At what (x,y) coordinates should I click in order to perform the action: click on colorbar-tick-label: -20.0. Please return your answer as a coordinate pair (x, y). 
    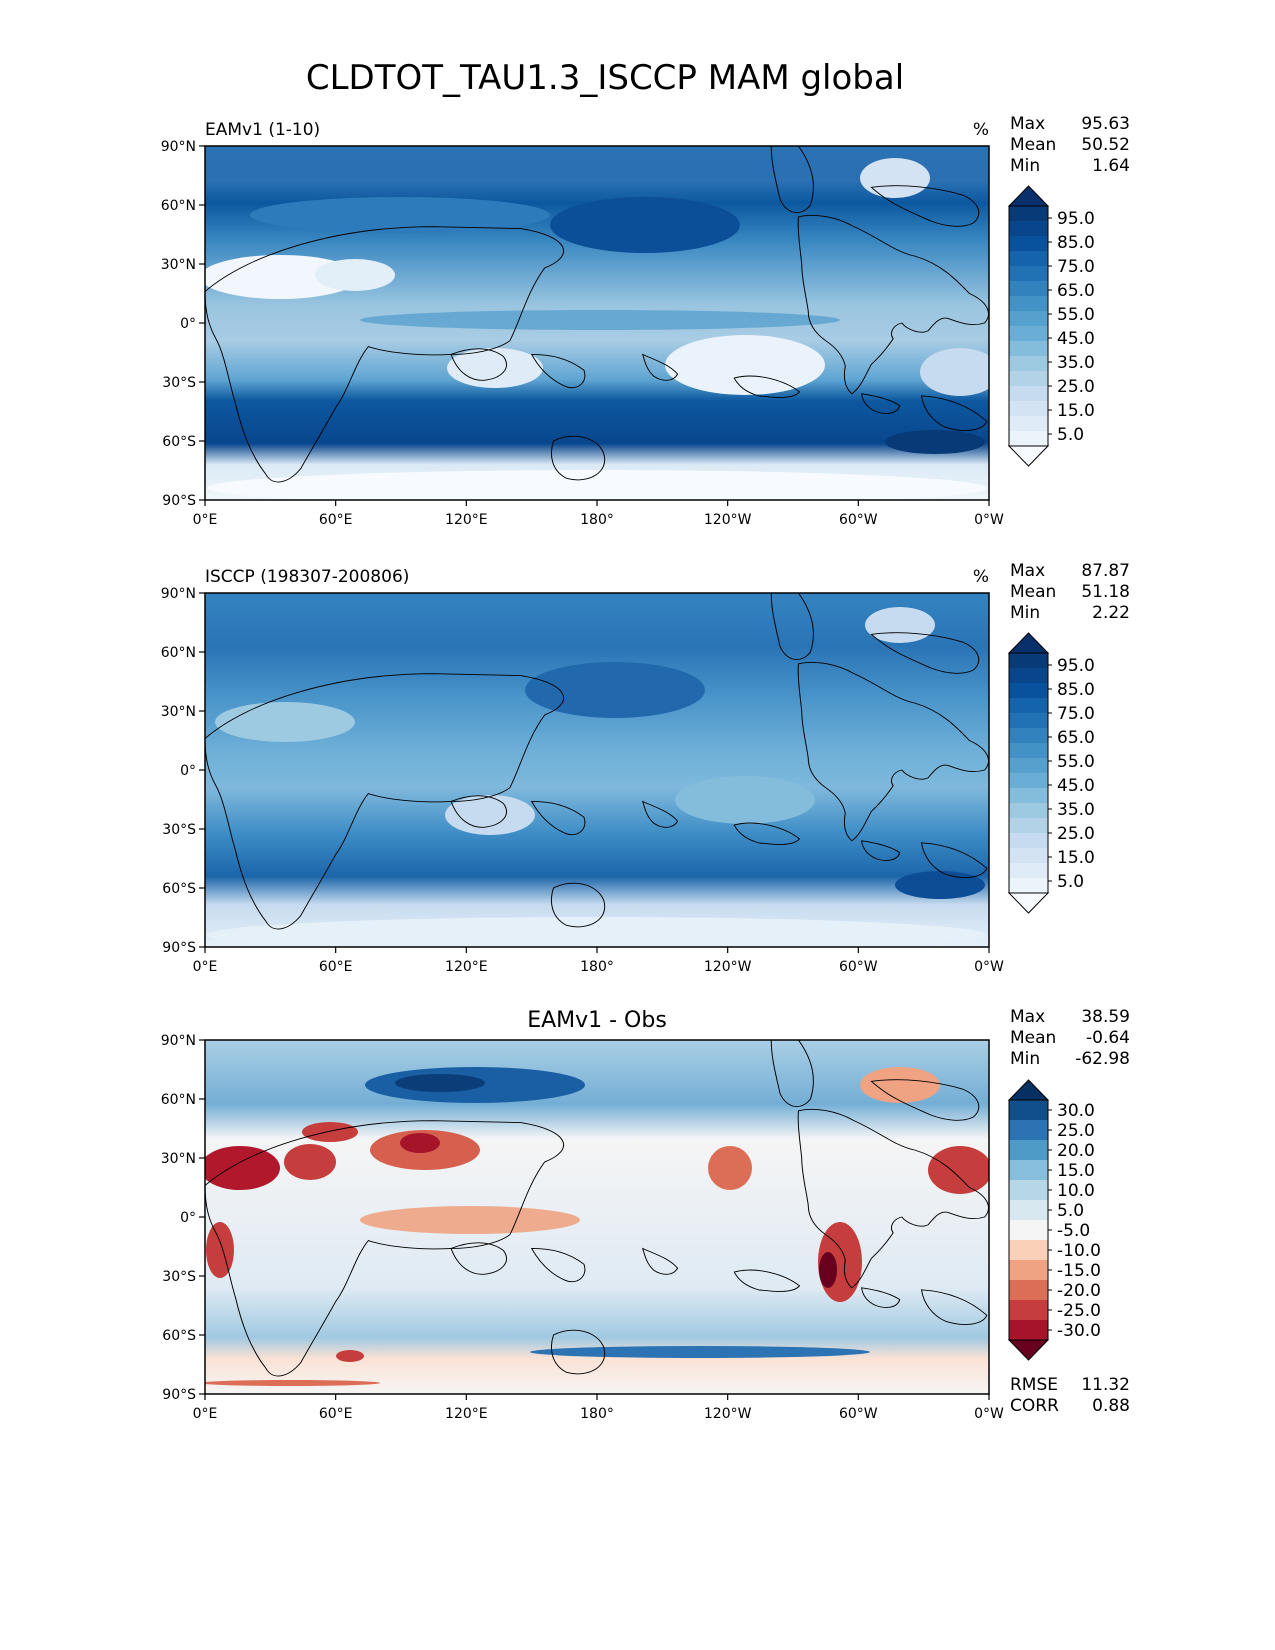
    Looking at the image, I should click on (1079, 1291).